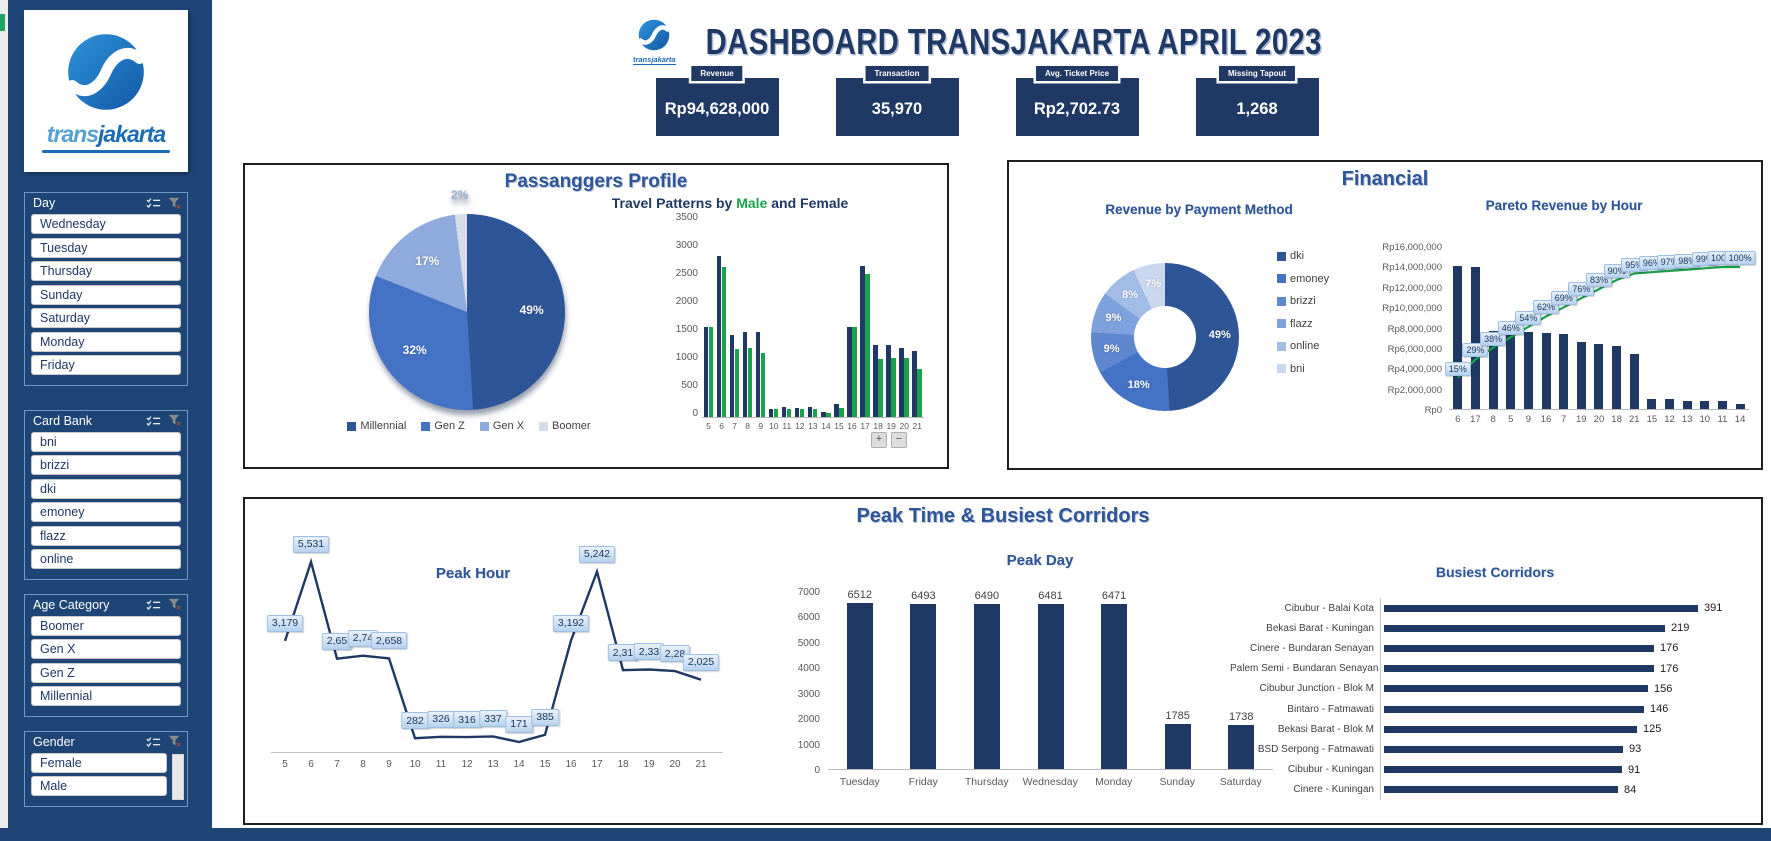 The image size is (1771, 841). I want to click on slicer-item-millennial: Millennial, so click(106, 696).